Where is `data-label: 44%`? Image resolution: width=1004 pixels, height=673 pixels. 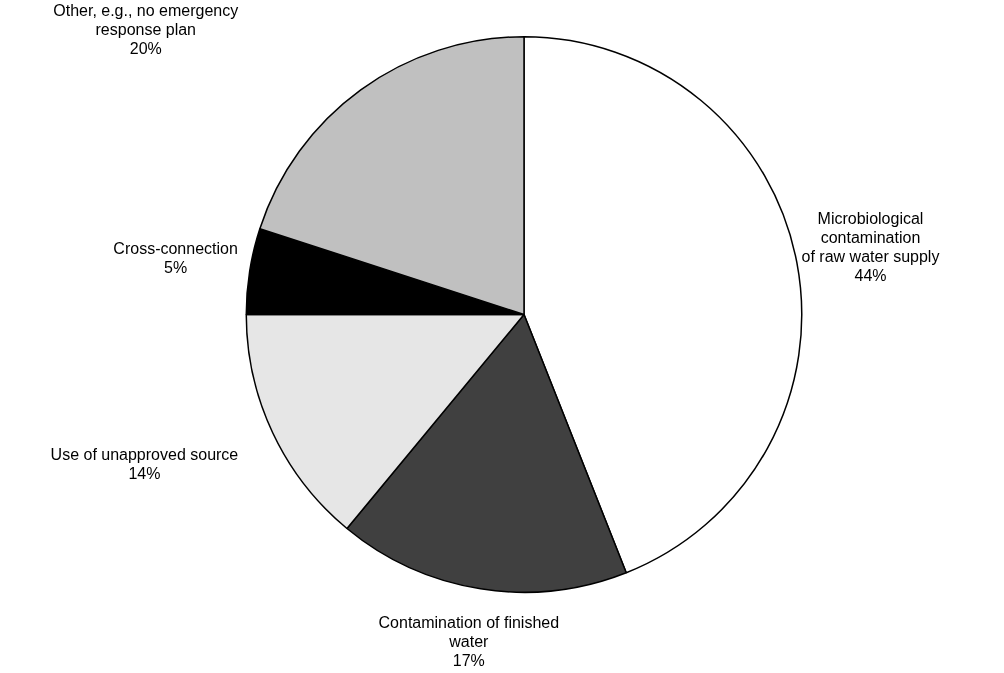
data-label: 44% is located at coordinates (870, 276).